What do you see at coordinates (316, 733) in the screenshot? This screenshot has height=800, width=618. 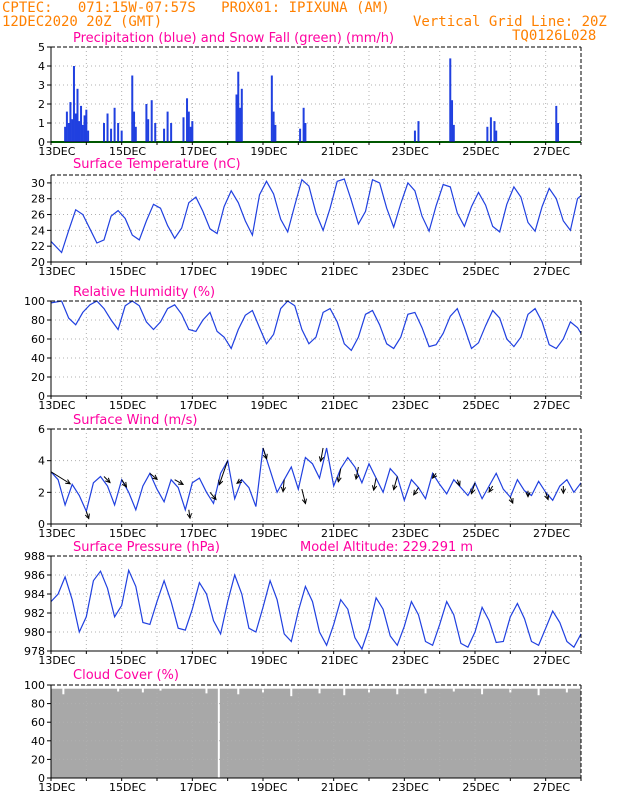 I see `cloud-area` at bounding box center [316, 733].